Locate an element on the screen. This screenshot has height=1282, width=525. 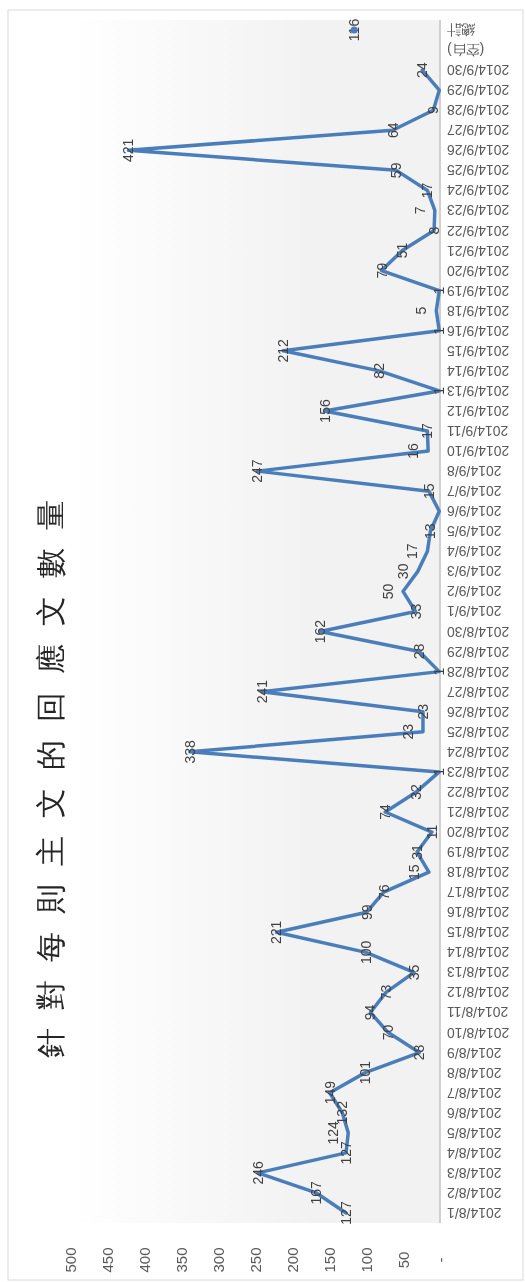
x-tick-label: 150 is located at coordinates (329, 1260).